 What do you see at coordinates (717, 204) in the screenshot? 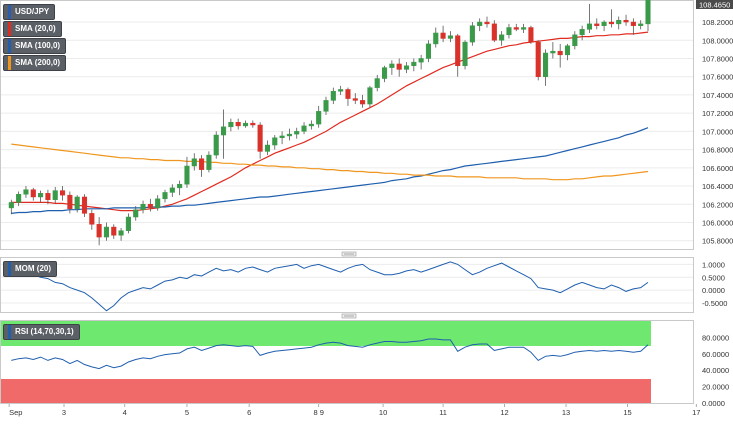
I see `price-tick-label: 106.2000` at bounding box center [717, 204].